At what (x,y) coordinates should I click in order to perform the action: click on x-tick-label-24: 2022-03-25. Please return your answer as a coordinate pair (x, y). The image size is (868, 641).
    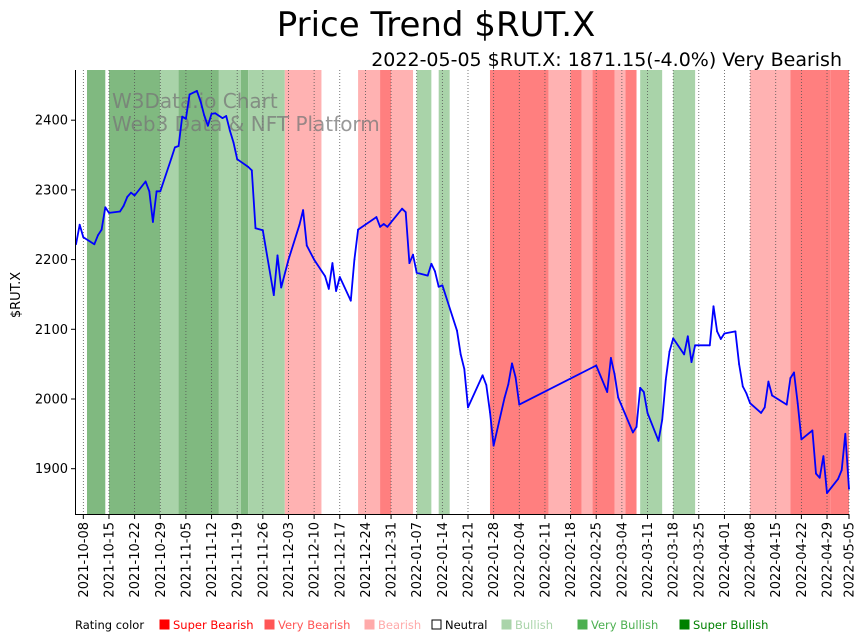
    Looking at the image, I should click on (699, 560).